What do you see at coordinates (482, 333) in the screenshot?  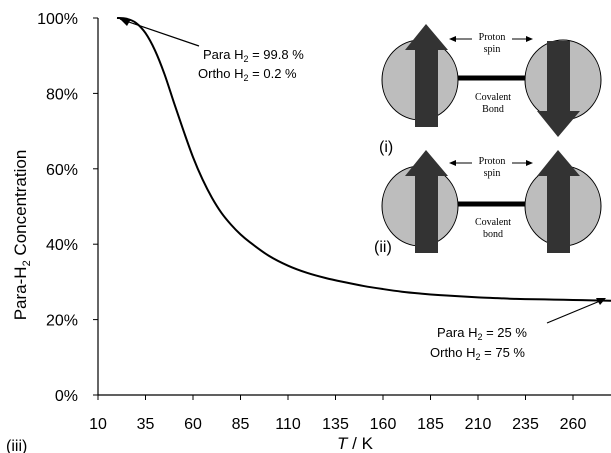 I see `bottom-annotation-line1: Para H2 = 25 %` at bounding box center [482, 333].